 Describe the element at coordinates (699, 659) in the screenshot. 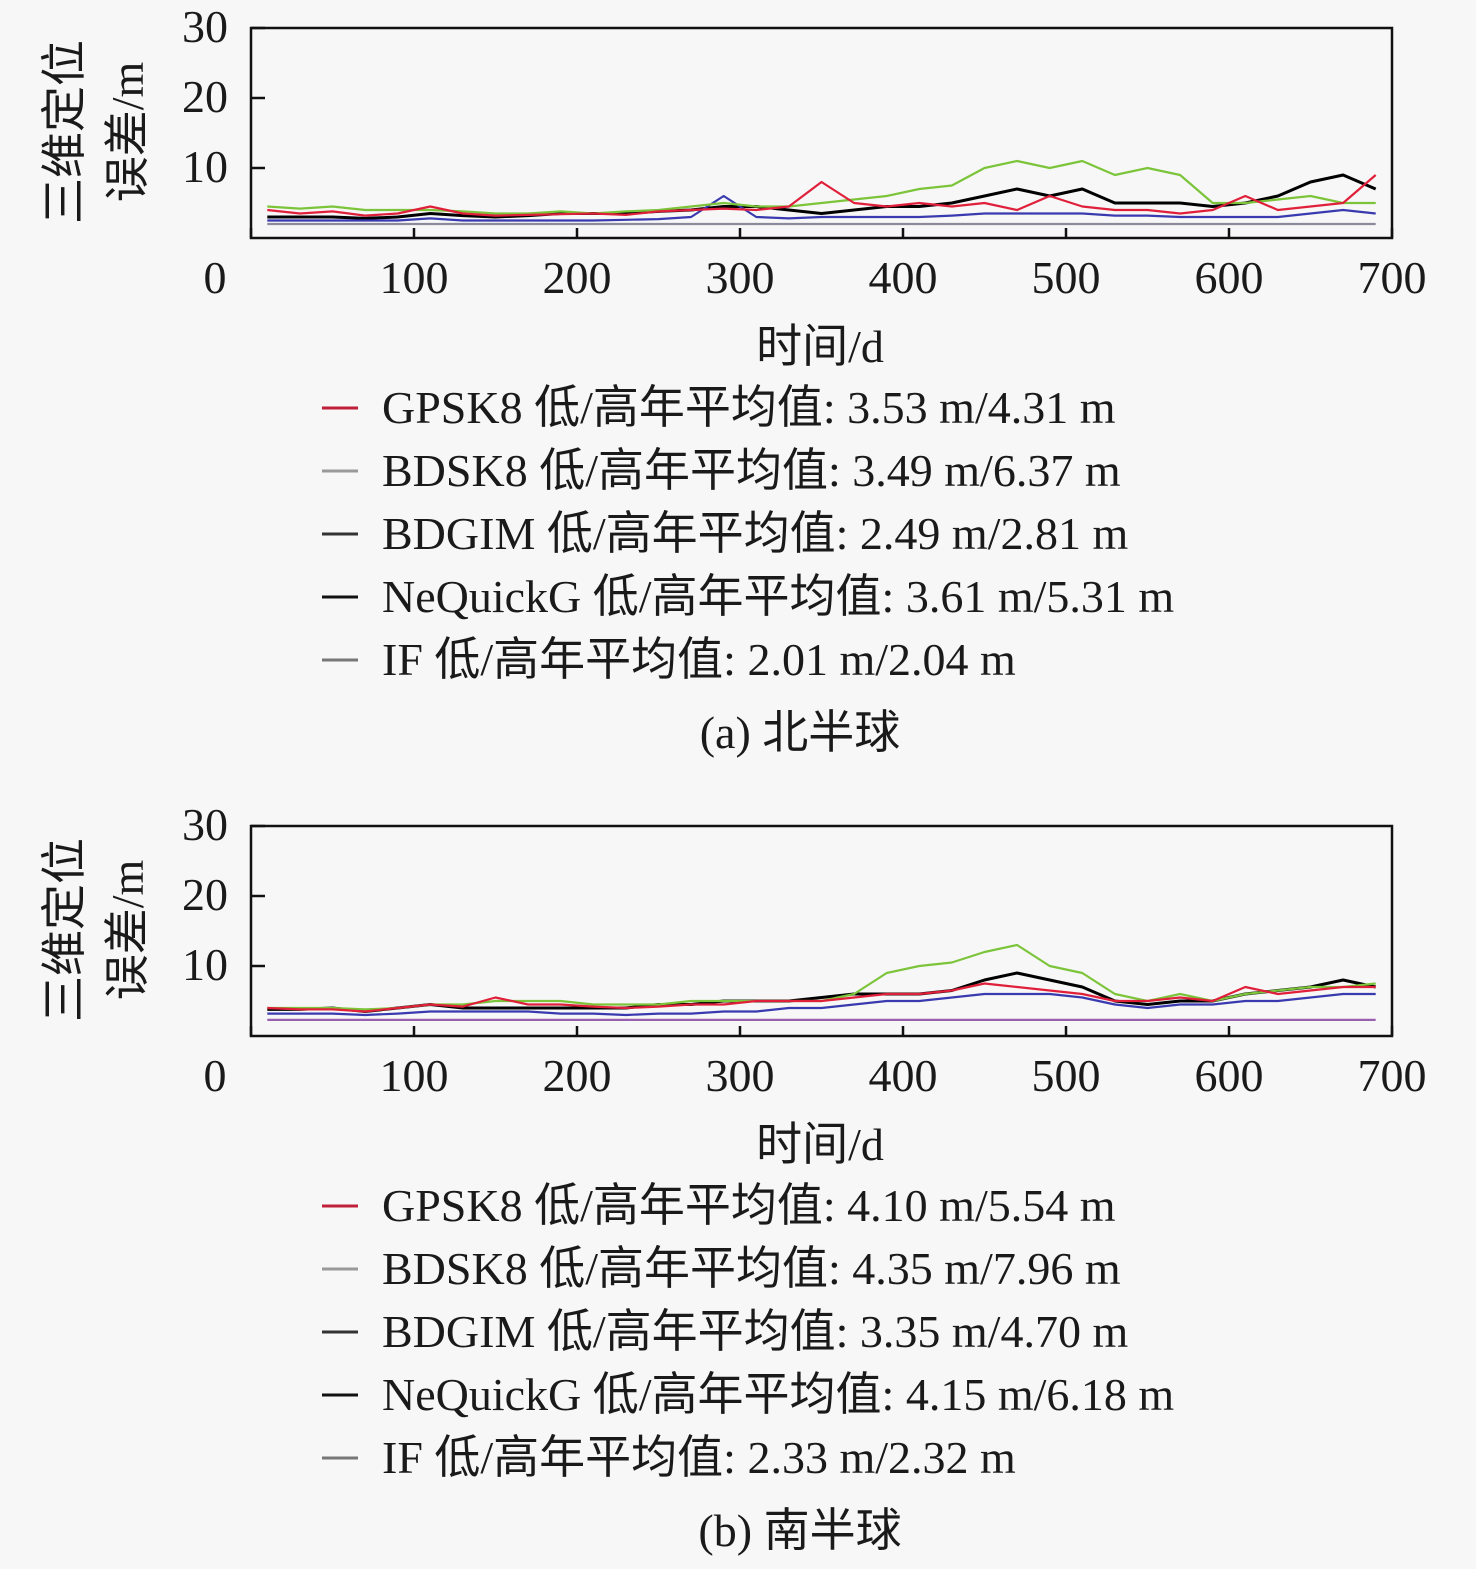

I see `legend-entry-if: IF 低/高年平均值: 2.01 m/2.04 m` at that location.